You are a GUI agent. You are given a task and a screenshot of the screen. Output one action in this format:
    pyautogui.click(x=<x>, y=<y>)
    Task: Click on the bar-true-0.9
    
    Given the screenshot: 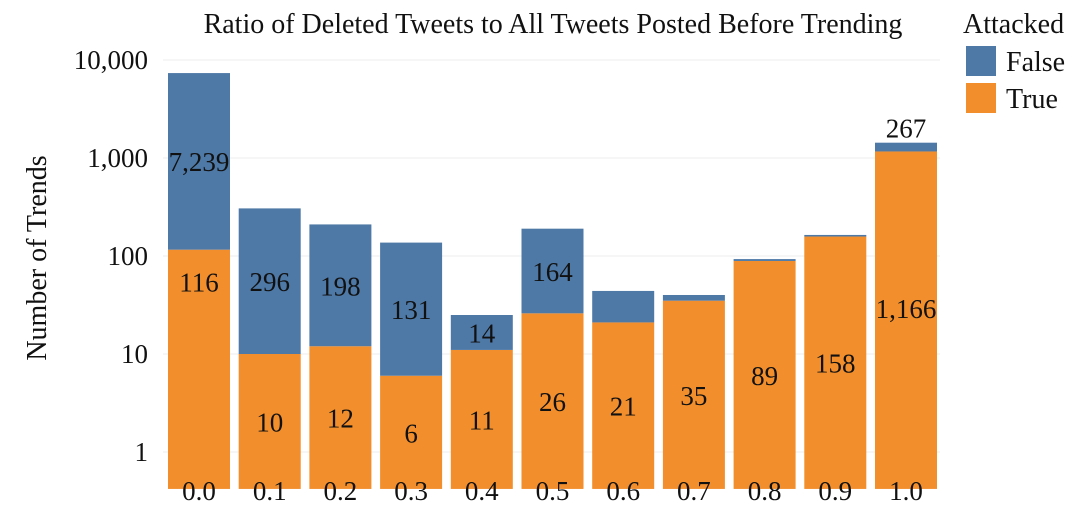 What is the action you would take?
    pyautogui.click(x=835, y=362)
    